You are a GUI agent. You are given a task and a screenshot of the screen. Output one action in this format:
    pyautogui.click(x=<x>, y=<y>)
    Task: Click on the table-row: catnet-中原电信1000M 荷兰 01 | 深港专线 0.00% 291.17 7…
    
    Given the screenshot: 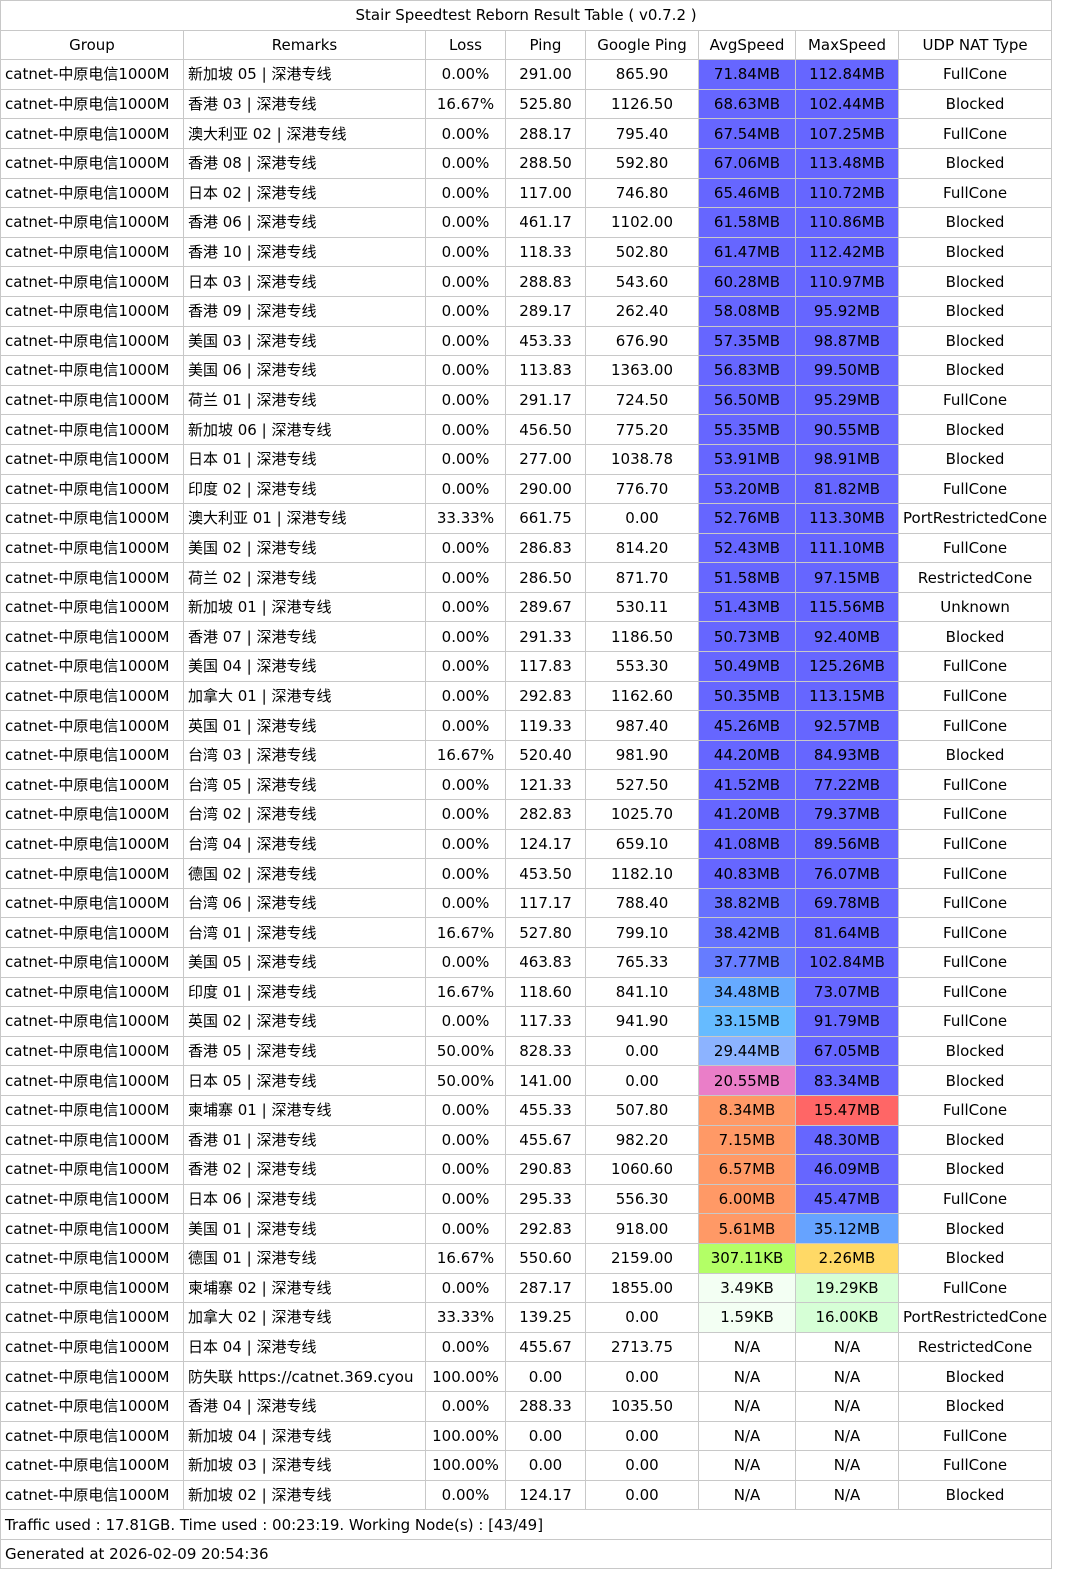 What is the action you would take?
    pyautogui.click(x=526, y=400)
    